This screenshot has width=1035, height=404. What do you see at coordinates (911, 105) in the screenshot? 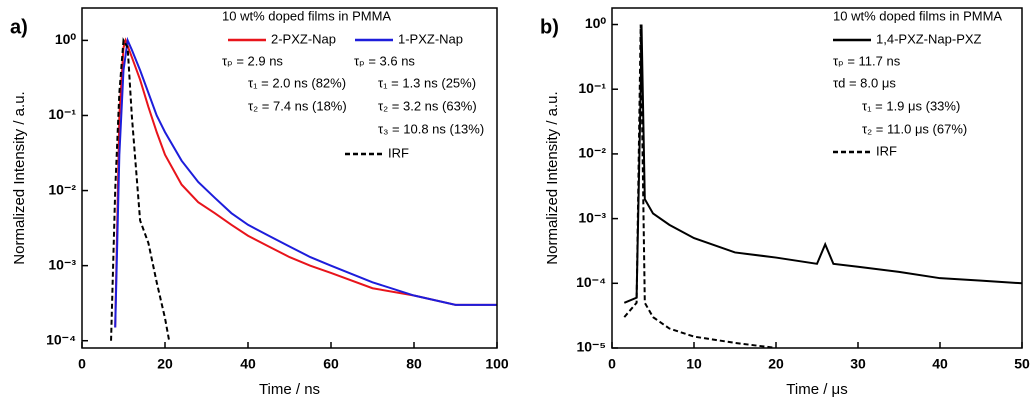
I see `annotation: τ₁ = 1.9 μs (33%)` at bounding box center [911, 105].